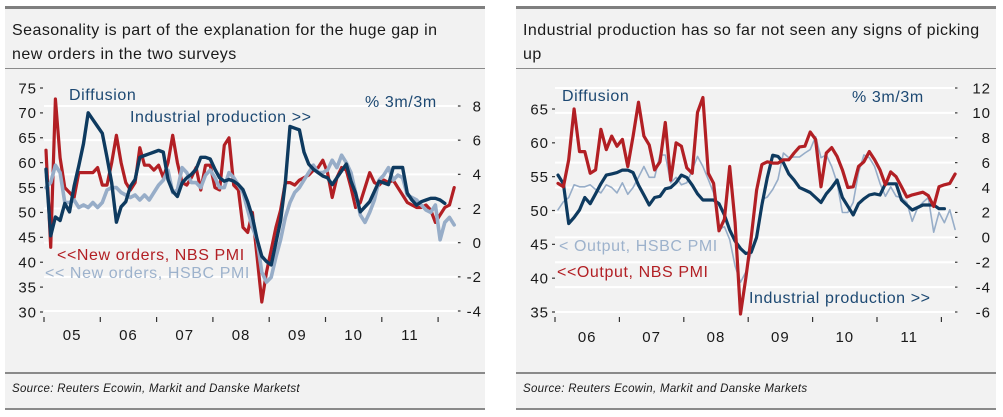 Image resolution: width=1003 pixels, height=417 pixels. Describe the element at coordinates (72, 335) in the screenshot. I see `x-tick-label: 05` at that location.